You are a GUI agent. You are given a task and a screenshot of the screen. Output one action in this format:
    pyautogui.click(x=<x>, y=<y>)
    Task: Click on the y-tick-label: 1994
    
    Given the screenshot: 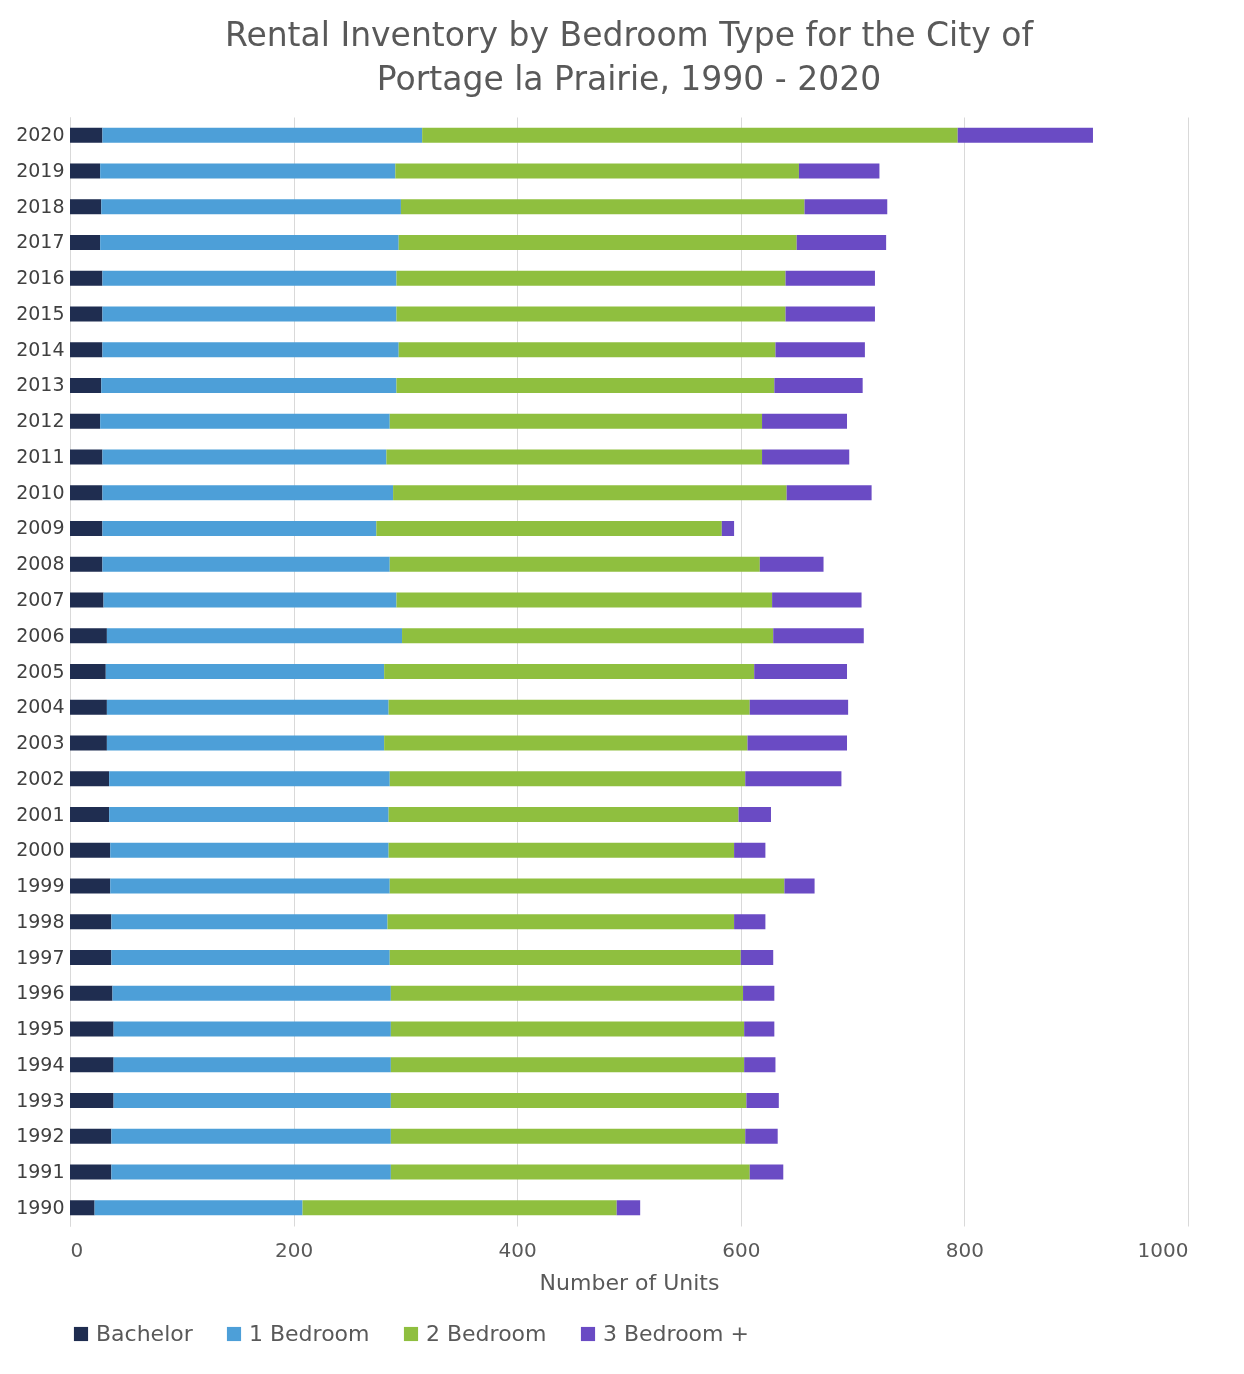 What is the action you would take?
    pyautogui.click(x=40, y=1063)
    